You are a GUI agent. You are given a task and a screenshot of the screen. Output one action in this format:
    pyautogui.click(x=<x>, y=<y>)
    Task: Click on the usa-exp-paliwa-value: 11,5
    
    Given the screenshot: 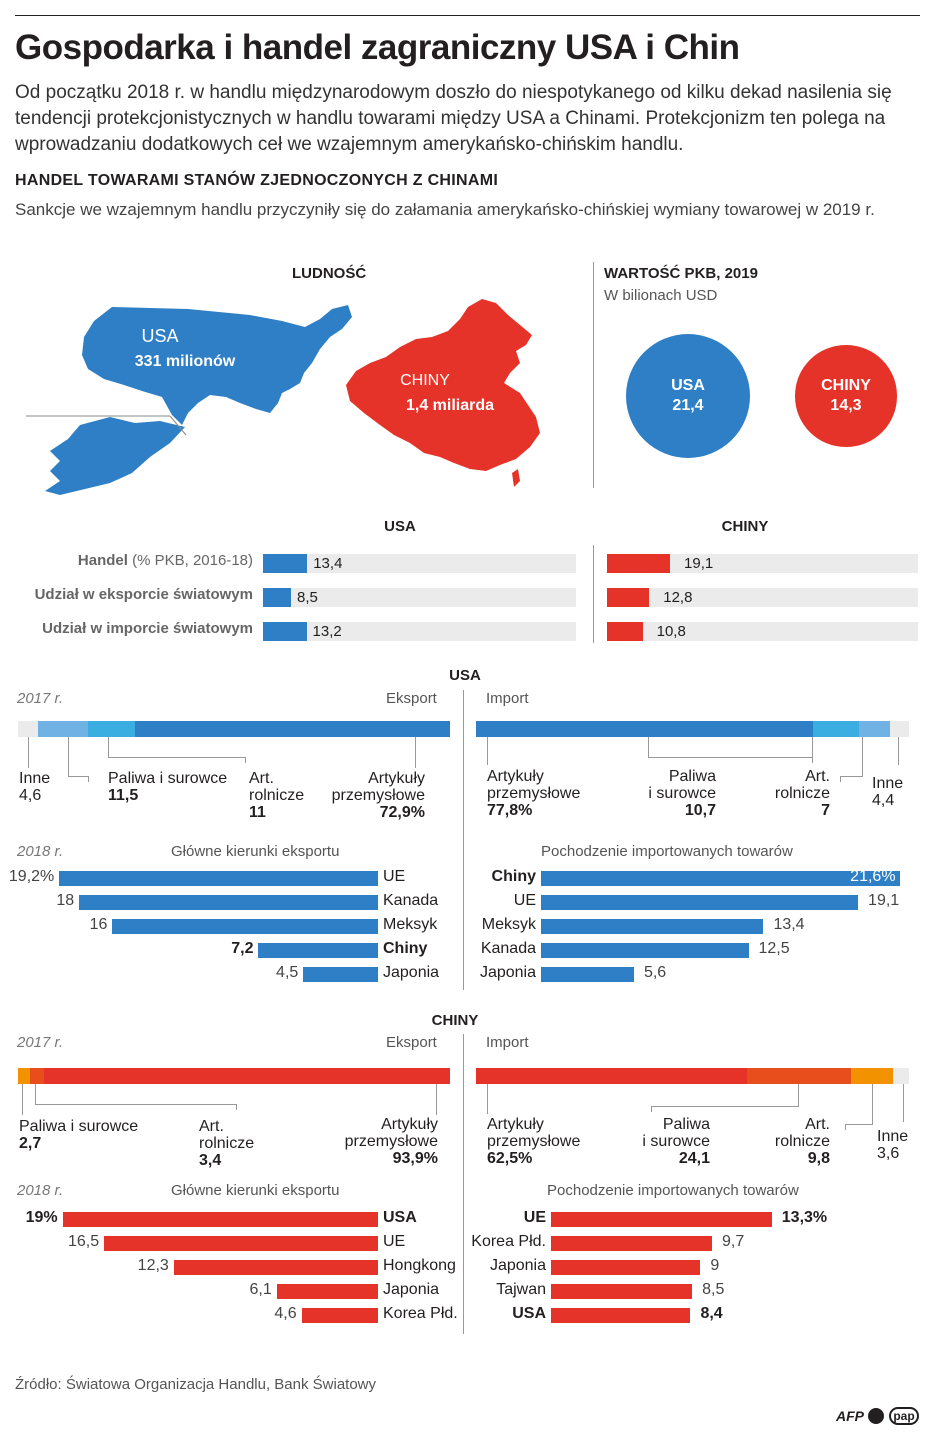 What is the action you would take?
    pyautogui.click(x=123, y=795)
    